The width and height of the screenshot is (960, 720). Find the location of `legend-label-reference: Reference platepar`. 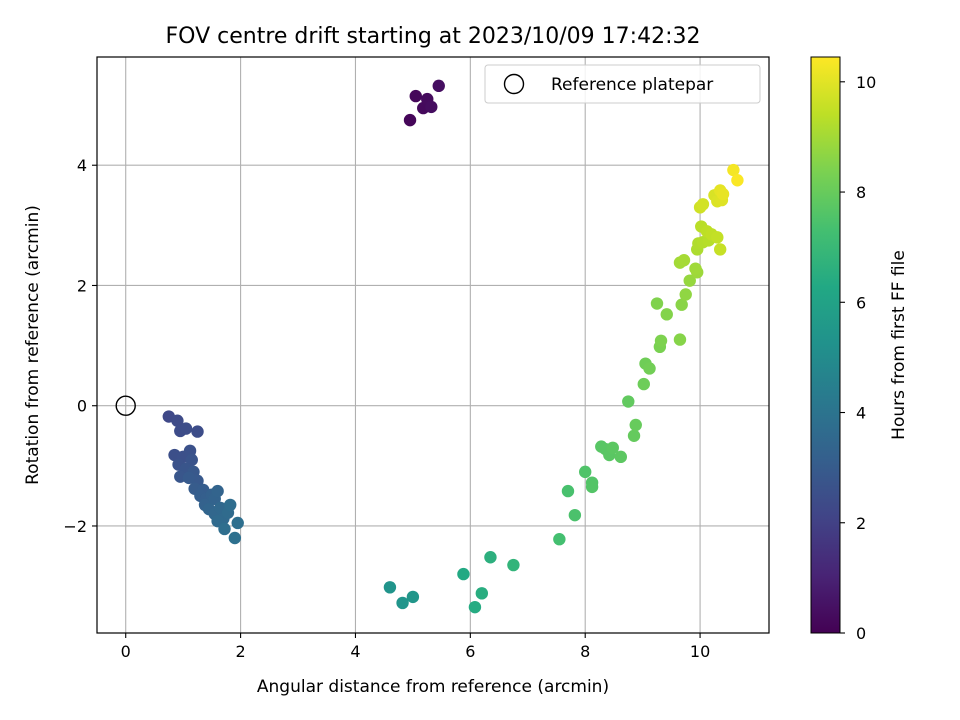

legend-label-reference: Reference platepar is located at coordinates (632, 85).